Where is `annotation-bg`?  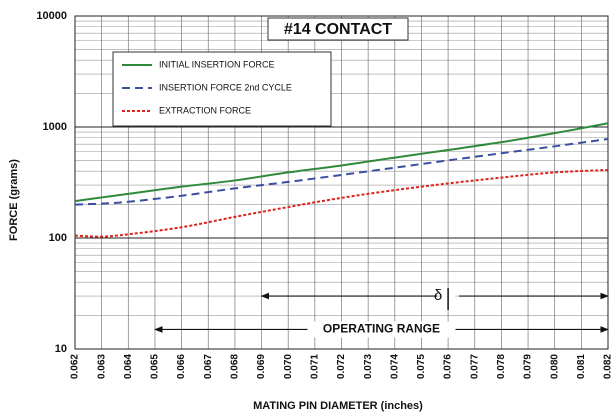
annotation-bg is located at coordinates (381, 329).